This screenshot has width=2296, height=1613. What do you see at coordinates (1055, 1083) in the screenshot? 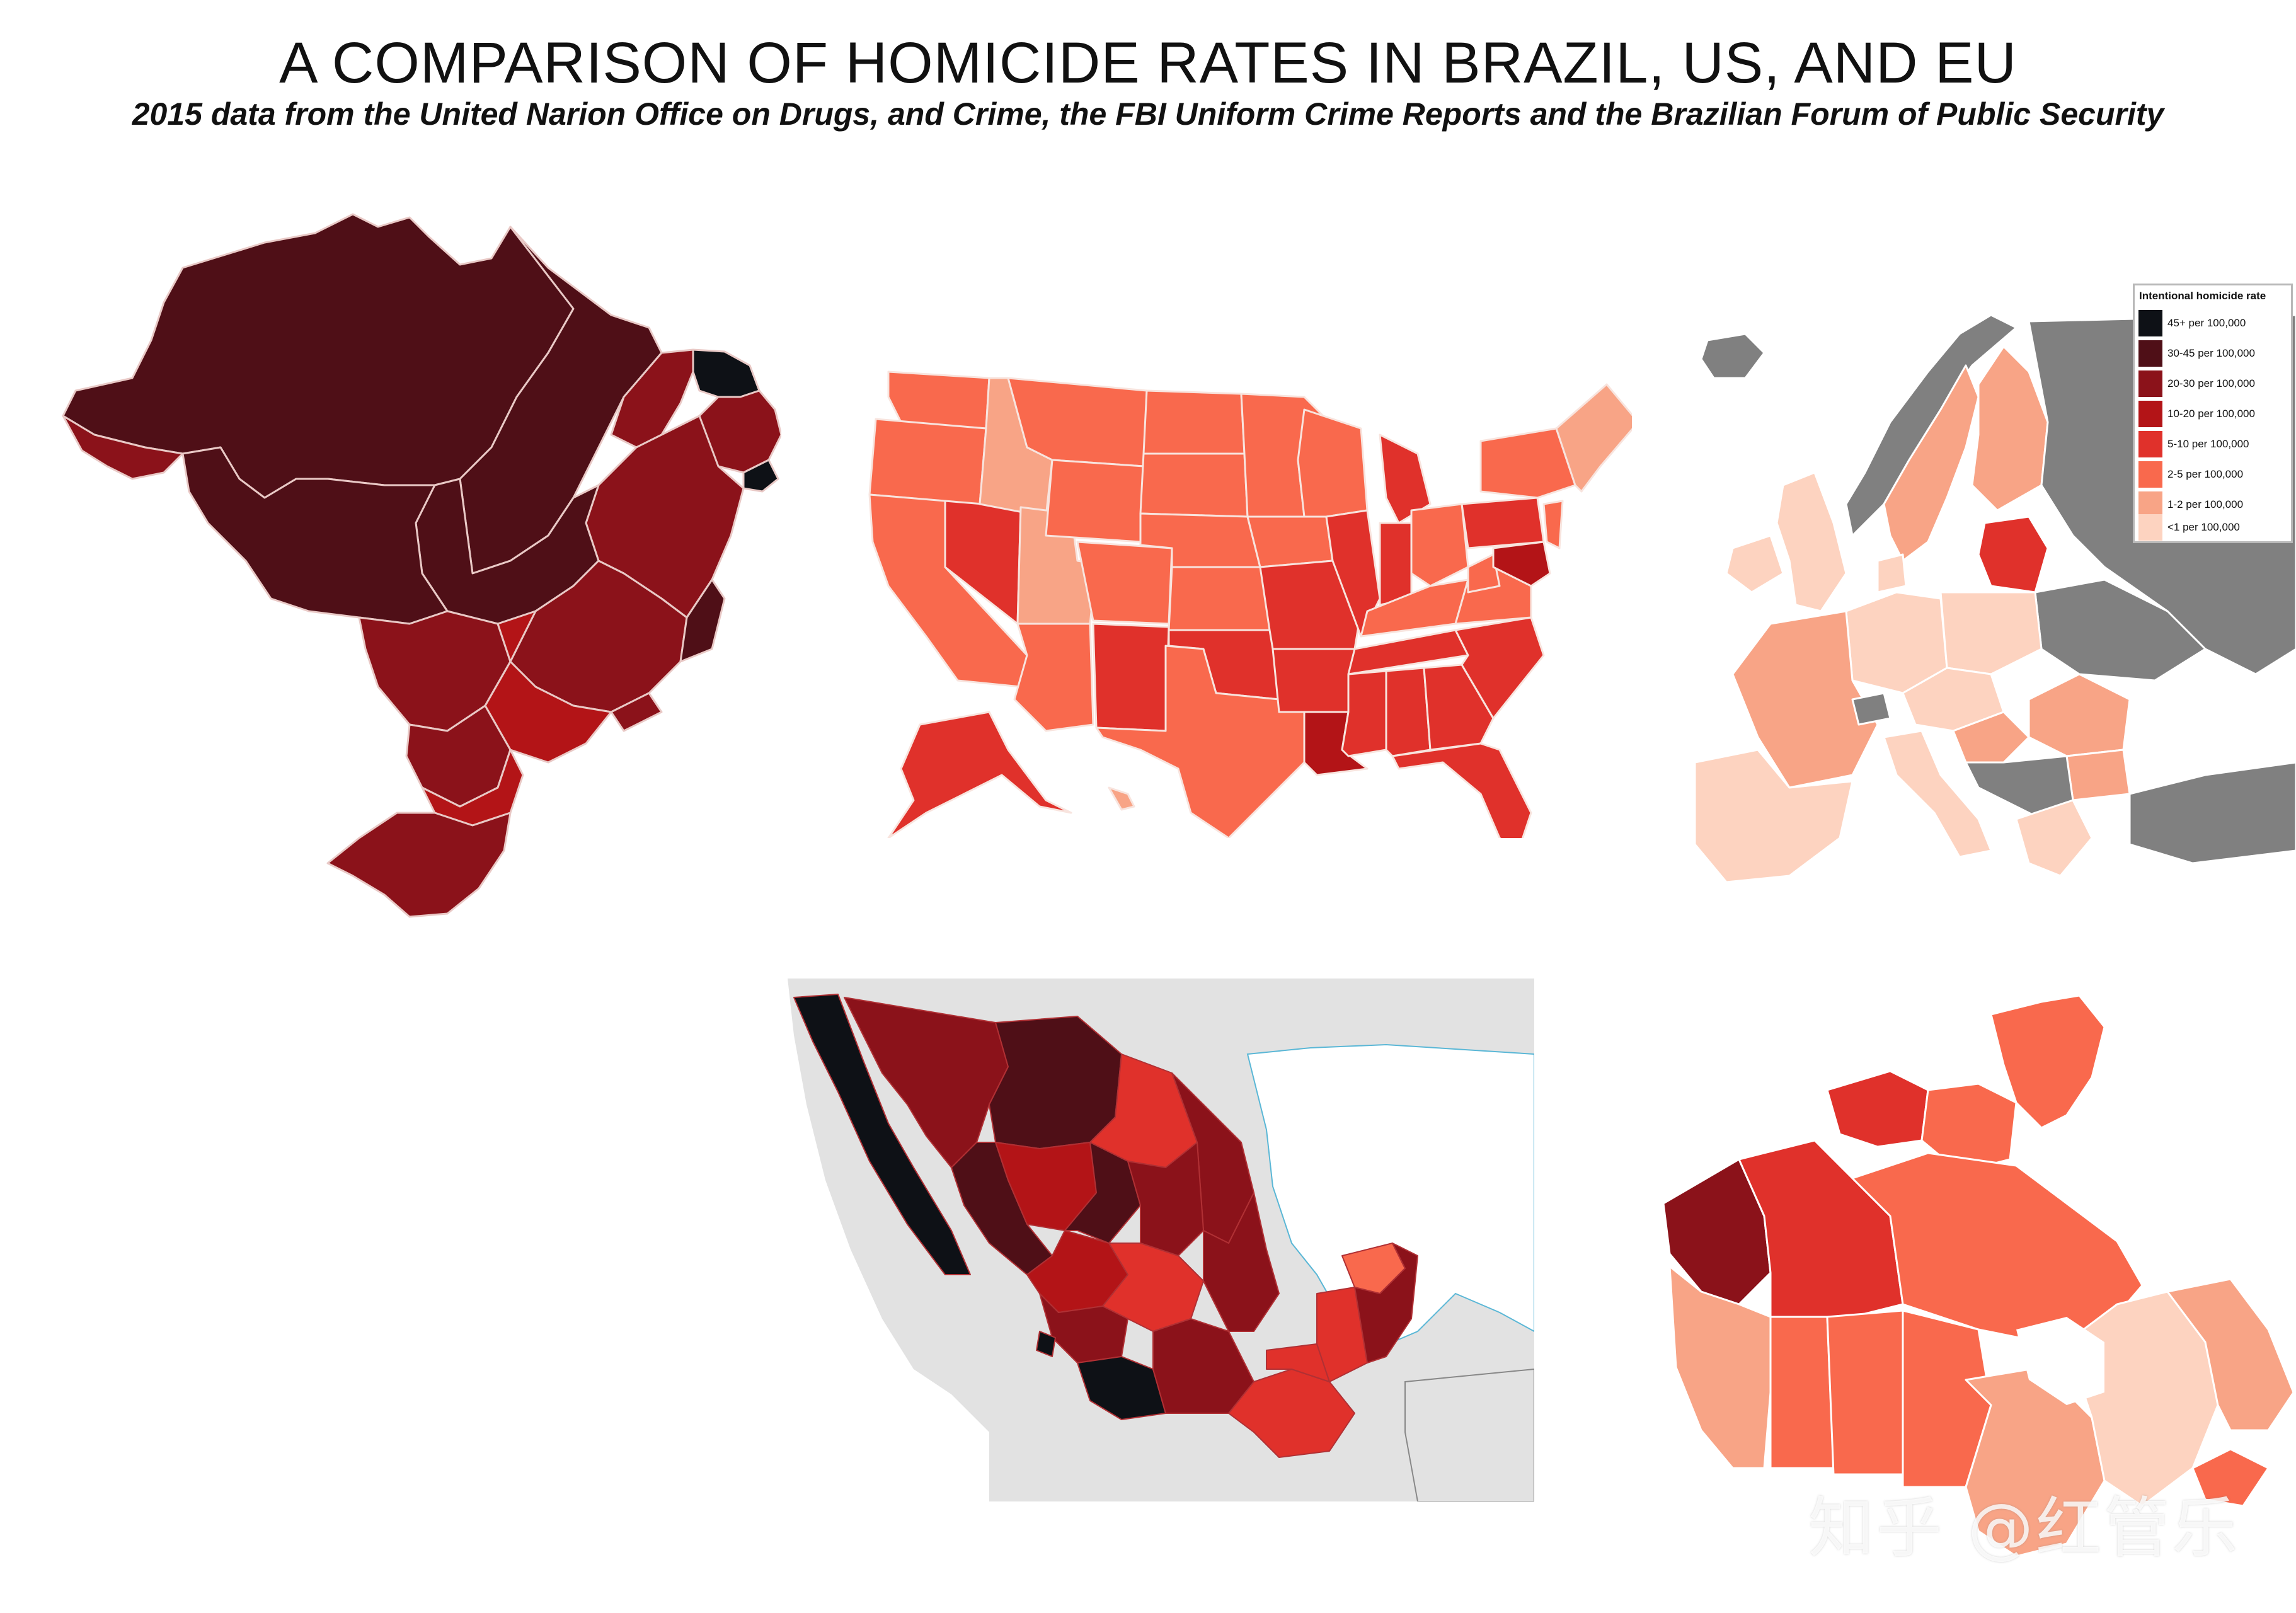
I see `mexico-chihuahua` at bounding box center [1055, 1083].